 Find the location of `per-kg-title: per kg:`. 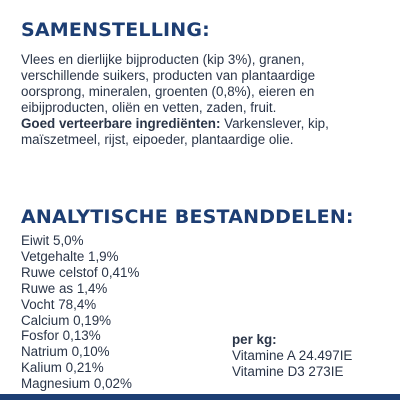

per-kg-title: per kg: is located at coordinates (254, 339).